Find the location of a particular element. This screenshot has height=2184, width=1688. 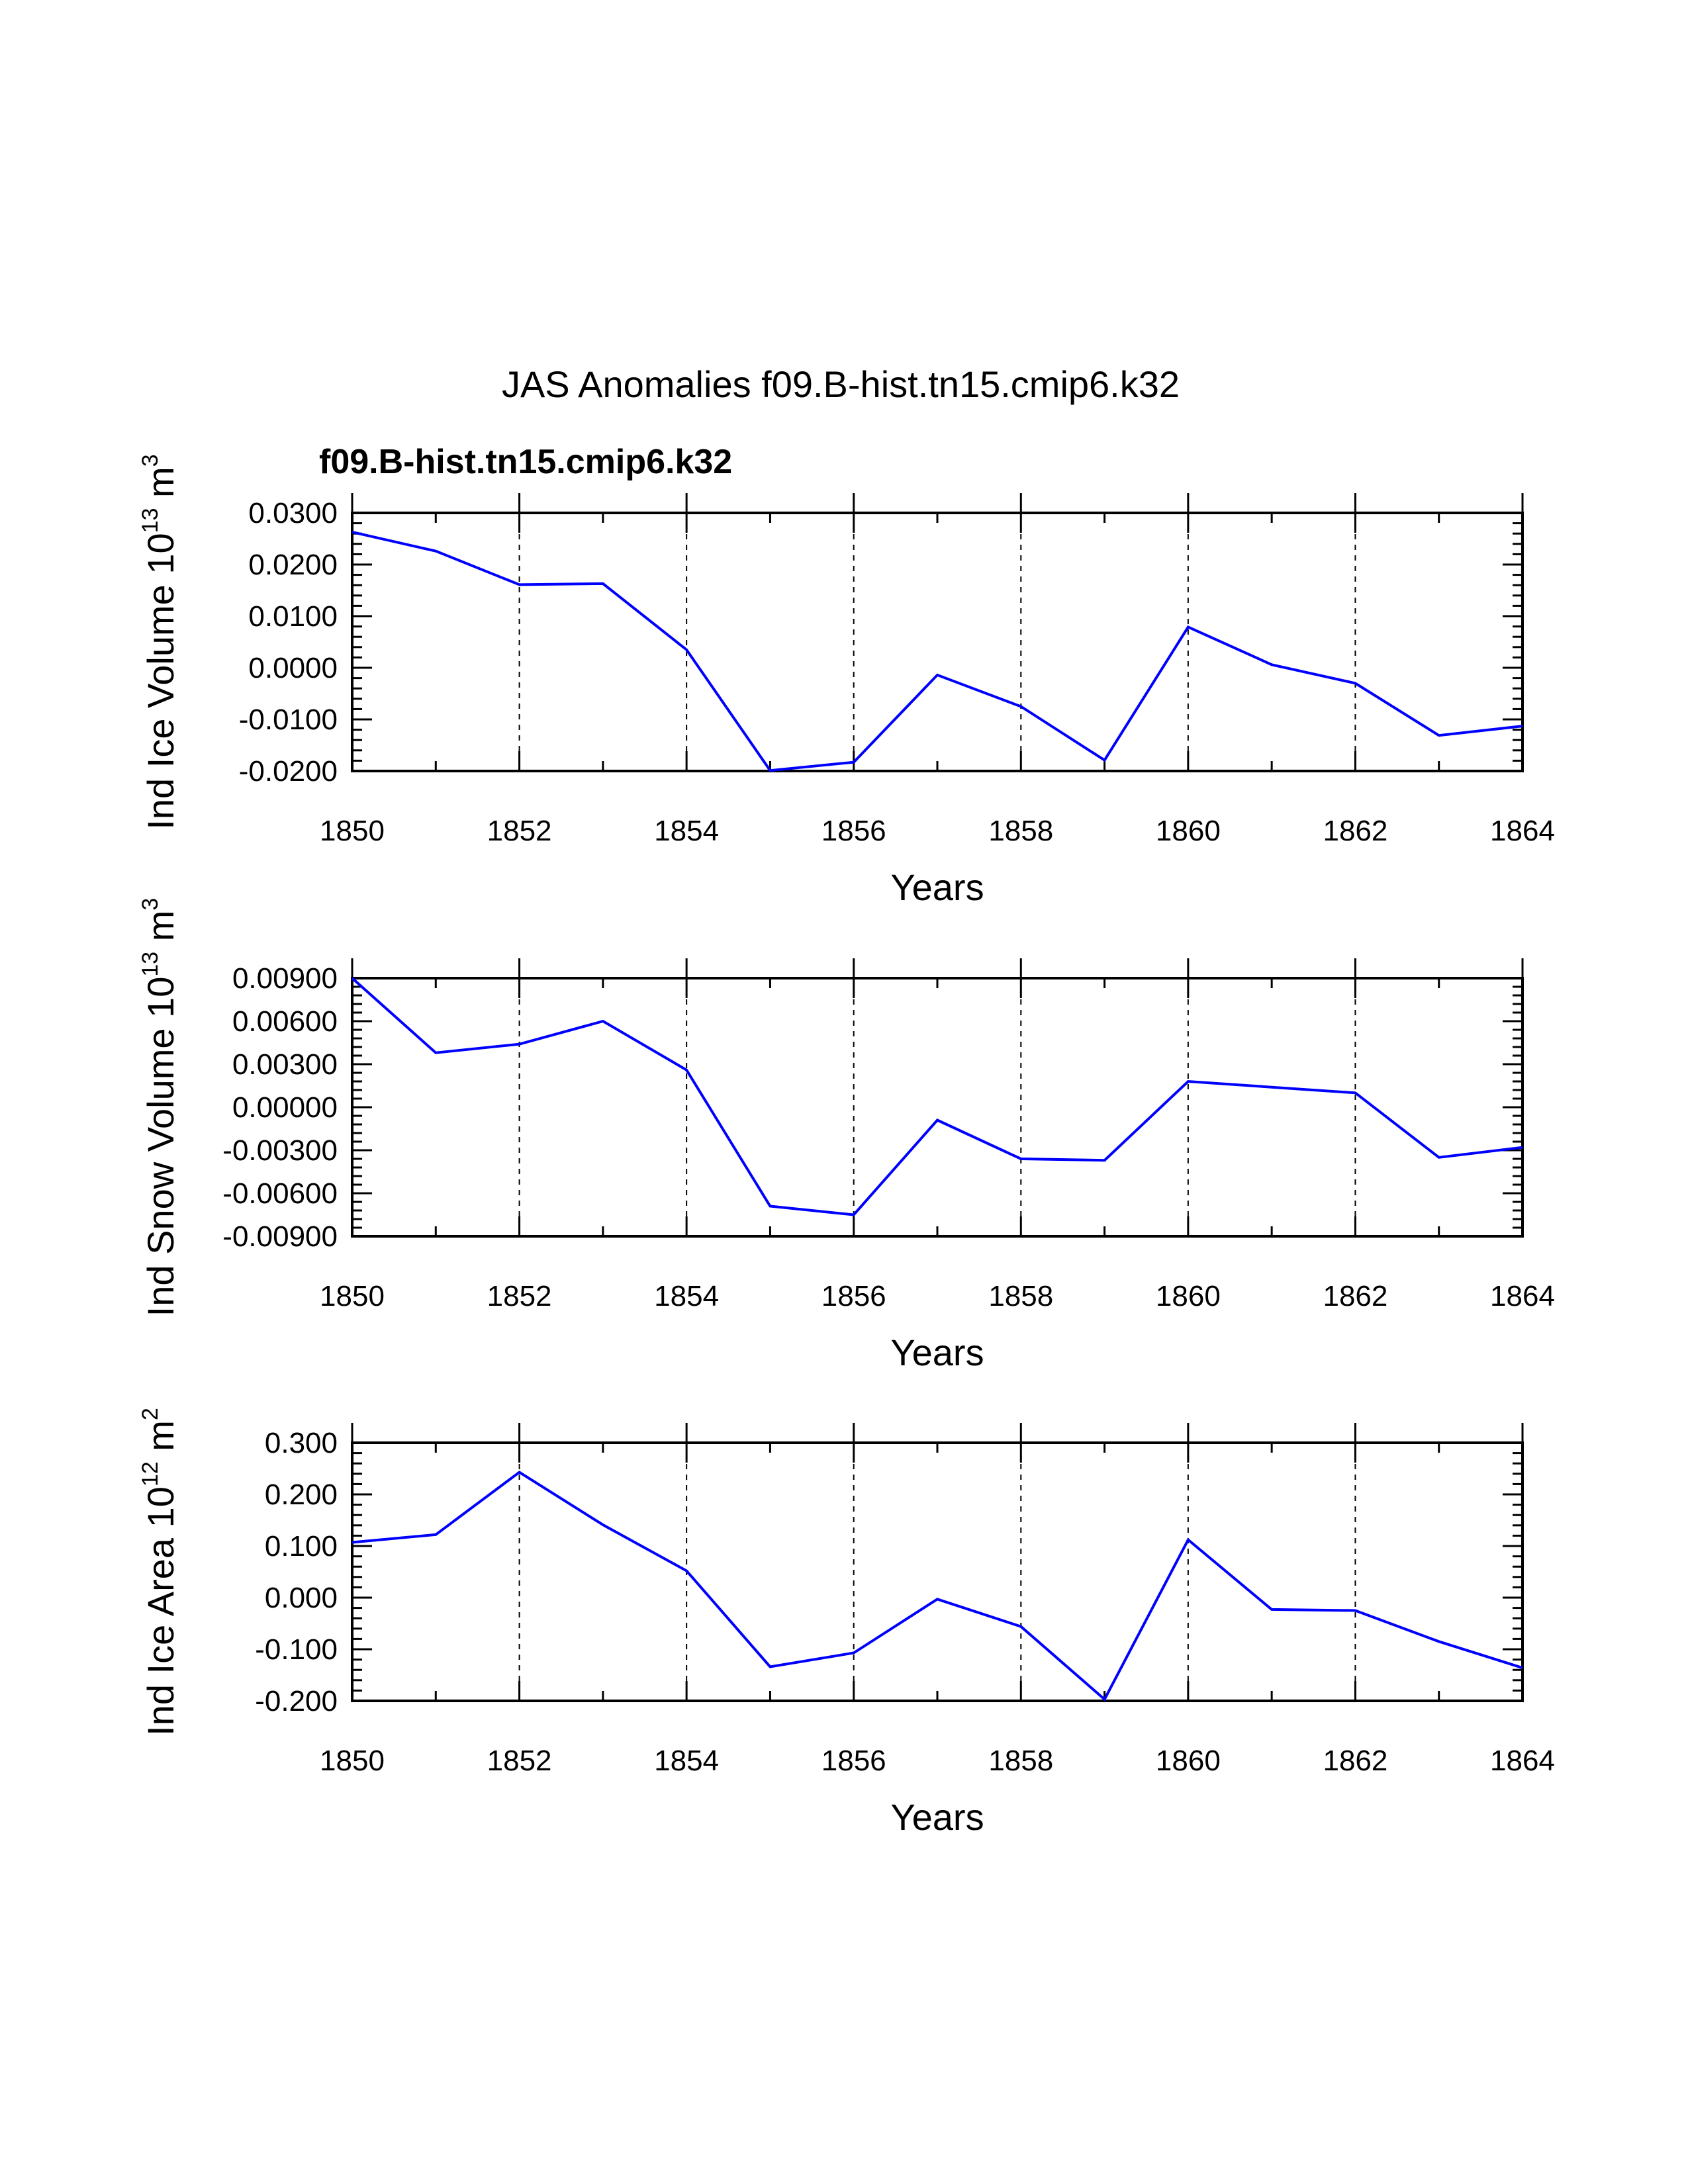

y-axis-label: Ind Snow Volume 1013 m3 is located at coordinates (159, 1107).